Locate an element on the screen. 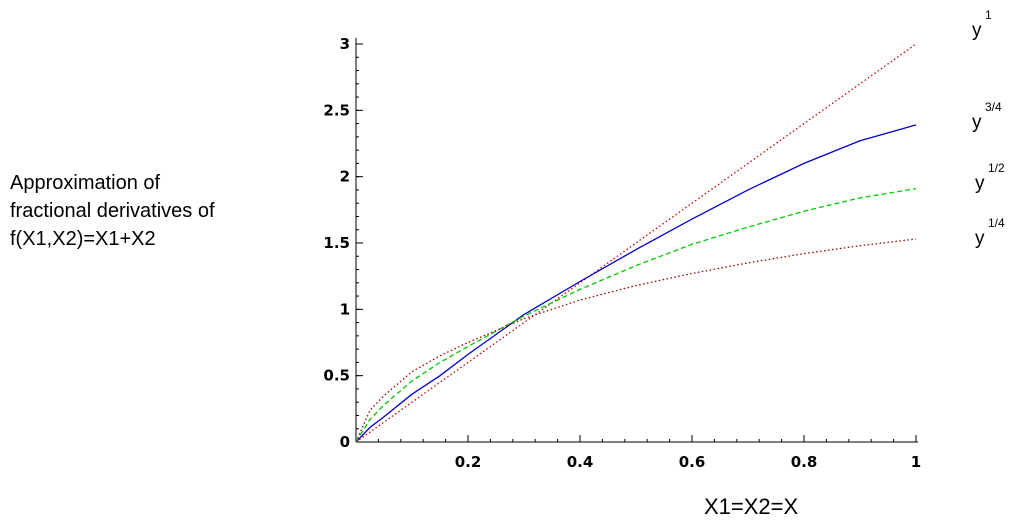 This screenshot has height=531, width=1024. y-tick-label: 3 is located at coordinates (345, 44).